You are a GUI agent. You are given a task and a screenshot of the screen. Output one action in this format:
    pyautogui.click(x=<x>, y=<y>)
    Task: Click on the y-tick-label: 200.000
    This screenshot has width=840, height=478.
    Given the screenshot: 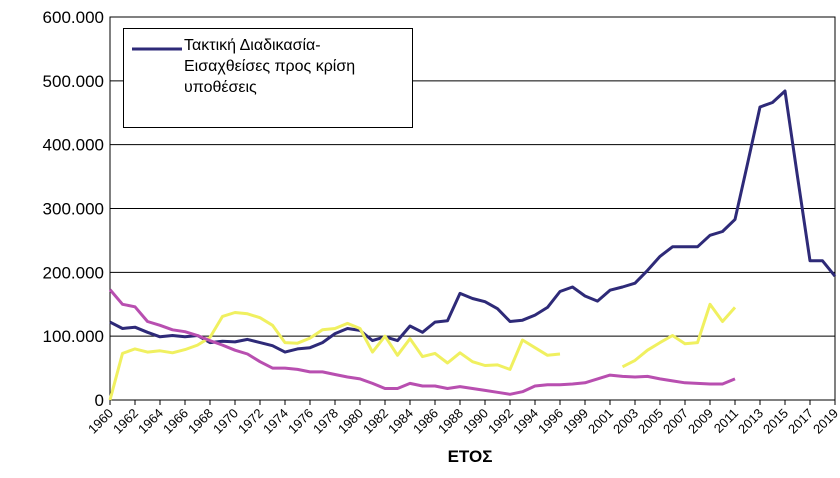 What is the action you would take?
    pyautogui.click(x=73, y=272)
    